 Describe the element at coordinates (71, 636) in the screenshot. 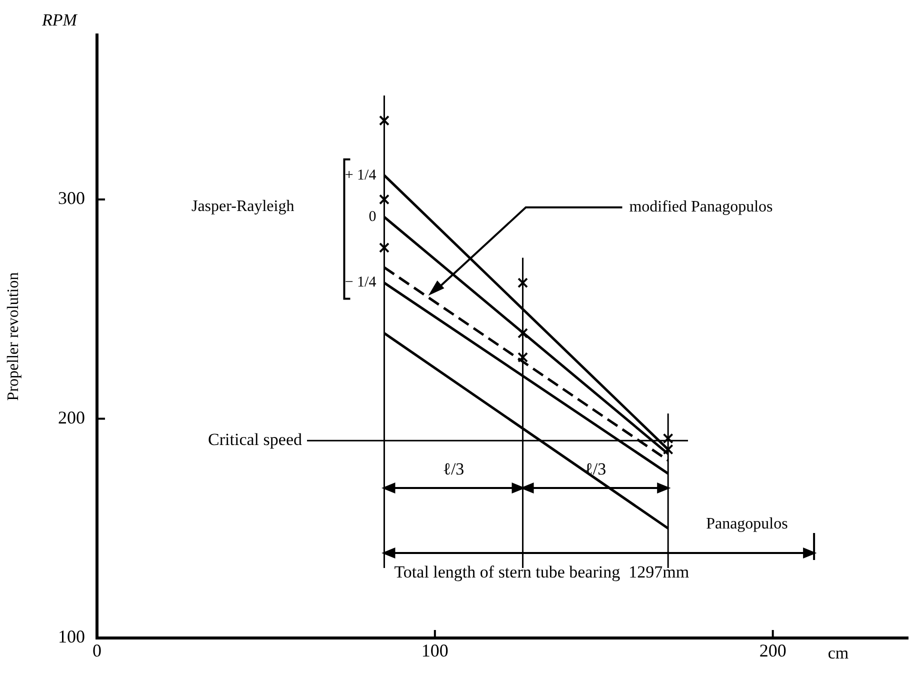

I see `y-tick-label: 100` at that location.